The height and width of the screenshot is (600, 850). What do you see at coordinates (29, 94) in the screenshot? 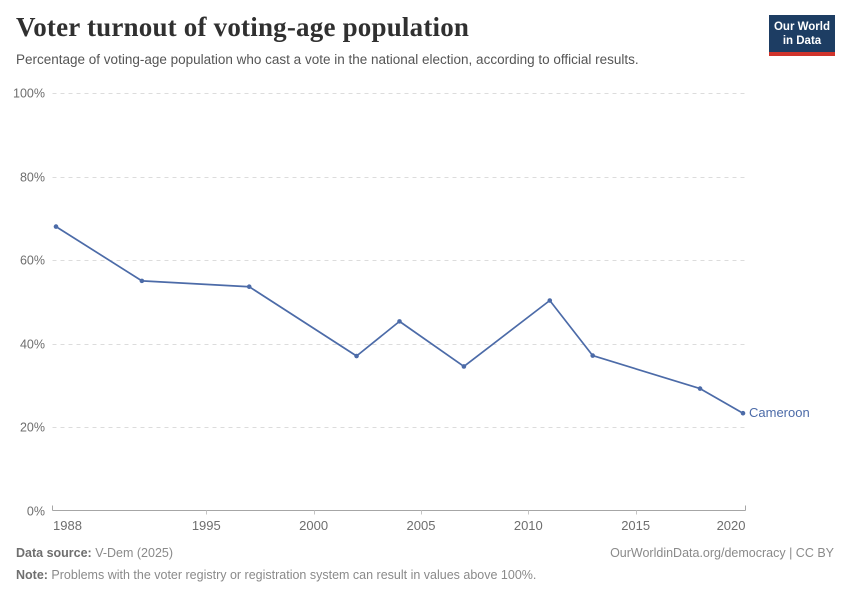
I see `y-tick-label: 100%` at bounding box center [29, 94].